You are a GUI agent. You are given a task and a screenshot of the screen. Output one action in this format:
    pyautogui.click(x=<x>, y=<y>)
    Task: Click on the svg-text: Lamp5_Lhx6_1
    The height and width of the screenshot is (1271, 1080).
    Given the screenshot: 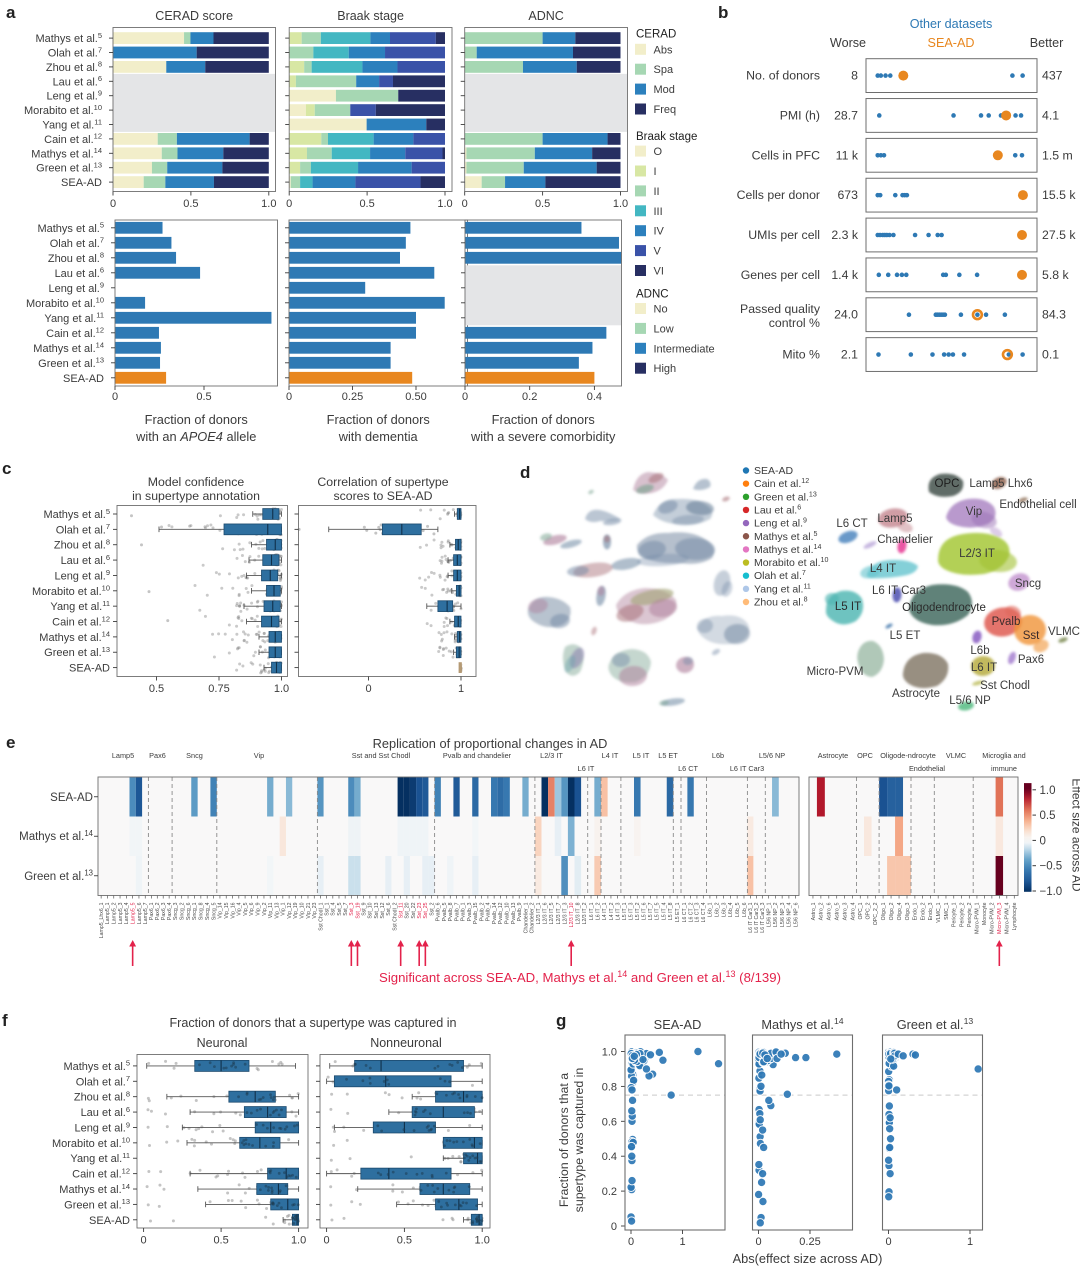 What is the action you would take?
    pyautogui.click(x=102, y=920)
    